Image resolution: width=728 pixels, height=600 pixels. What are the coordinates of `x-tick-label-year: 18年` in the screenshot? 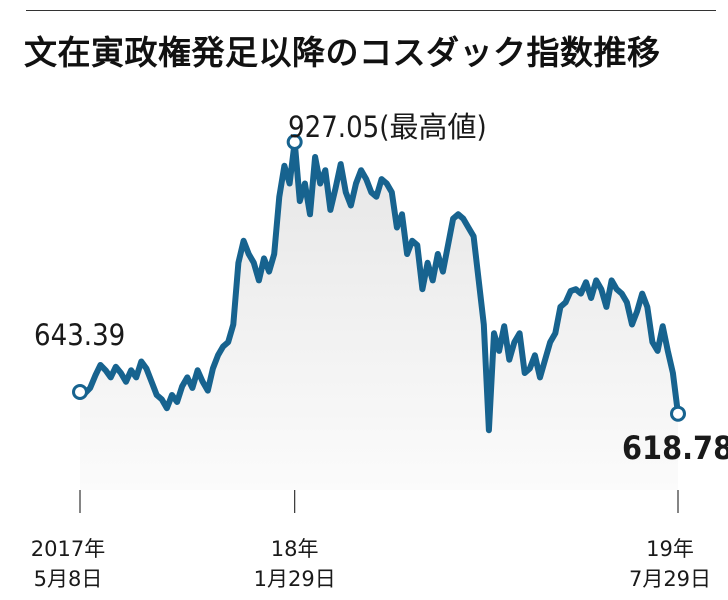 It's located at (295, 549).